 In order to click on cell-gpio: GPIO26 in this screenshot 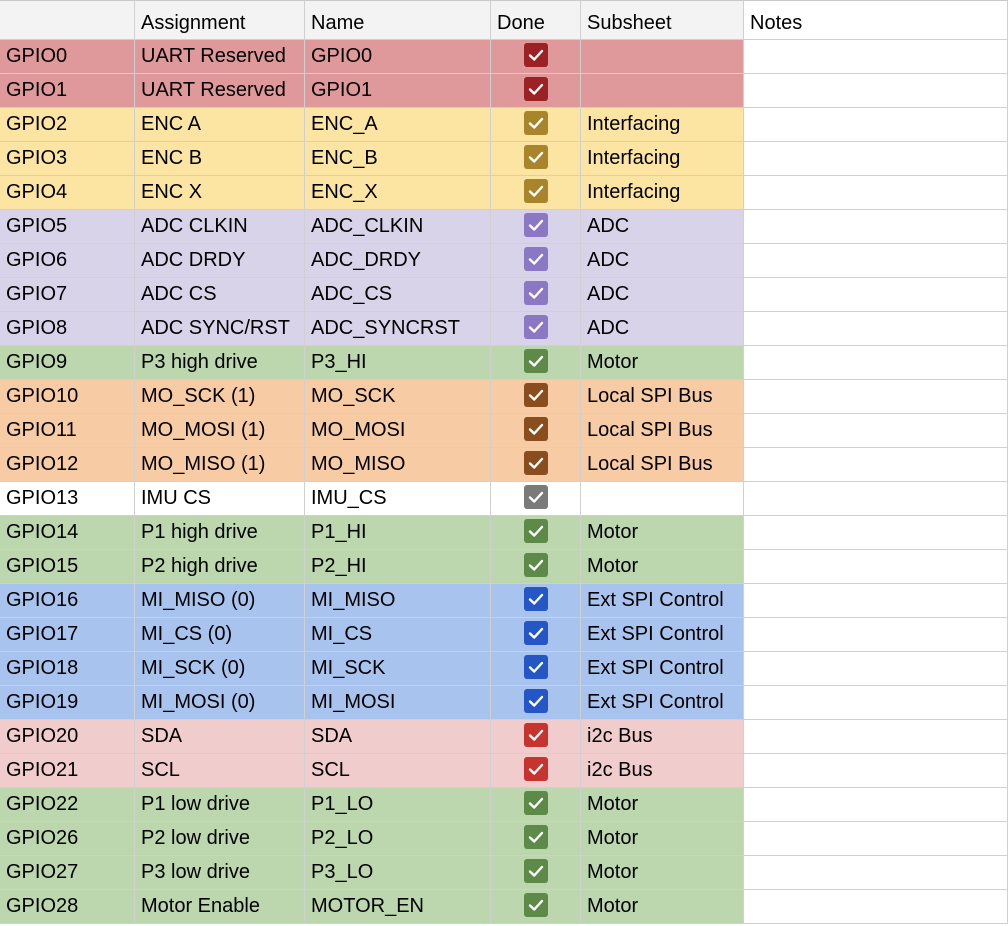, I will do `click(67, 839)`.